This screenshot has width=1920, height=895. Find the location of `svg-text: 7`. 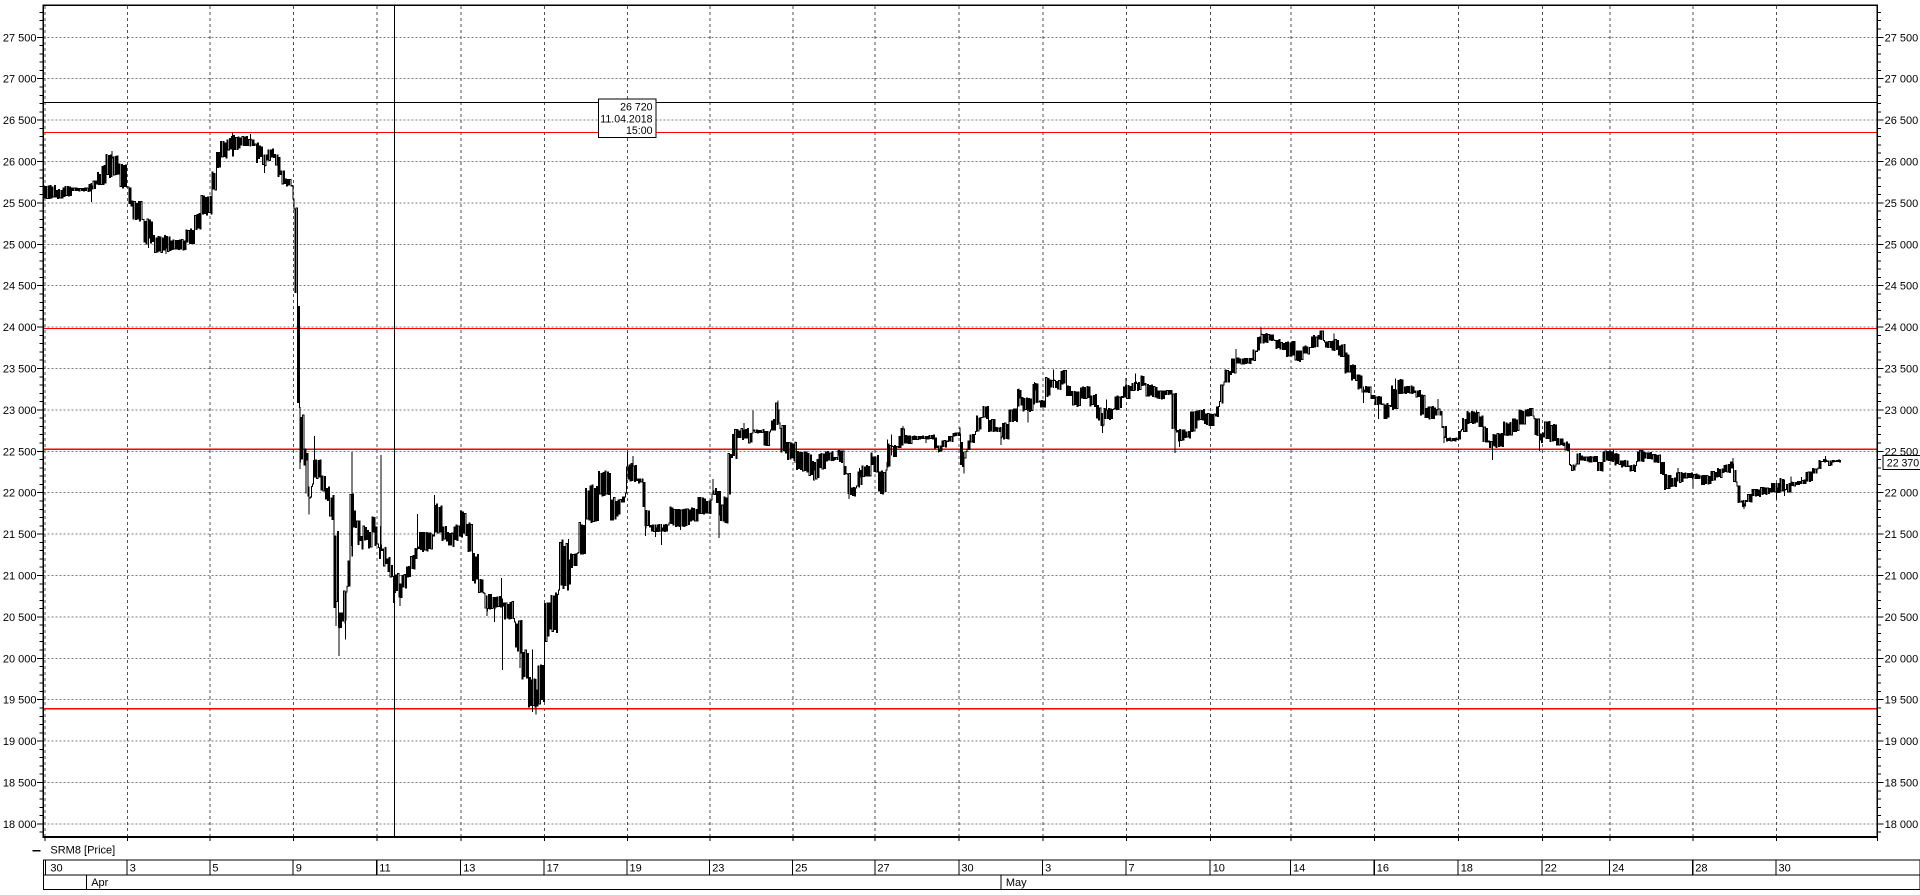

svg-text: 7 is located at coordinates (1132, 869).